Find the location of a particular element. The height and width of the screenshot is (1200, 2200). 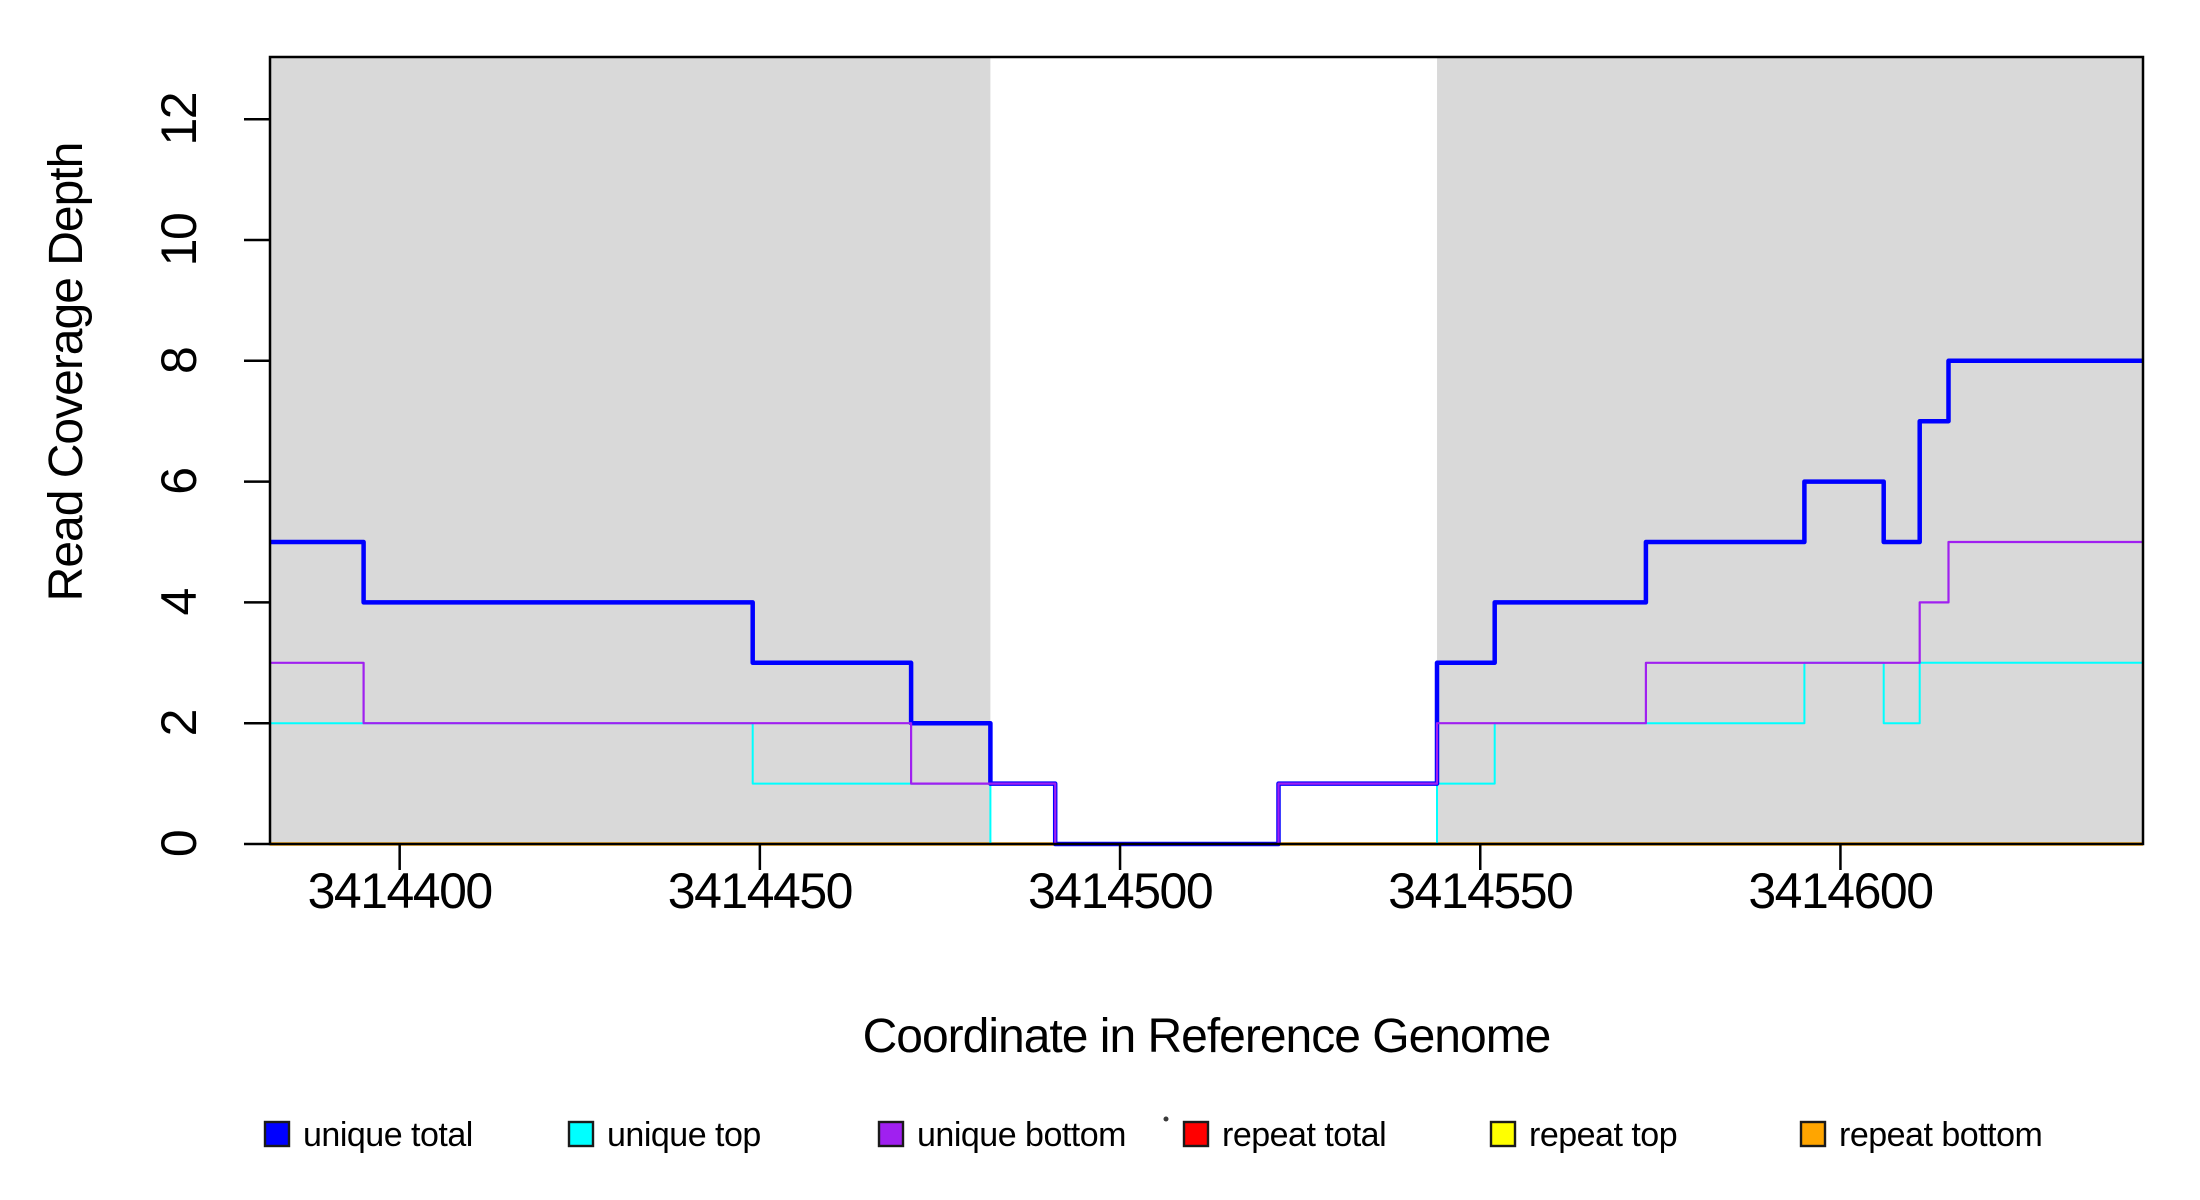

legend-label-unique-total: unique total is located at coordinates (388, 1135).